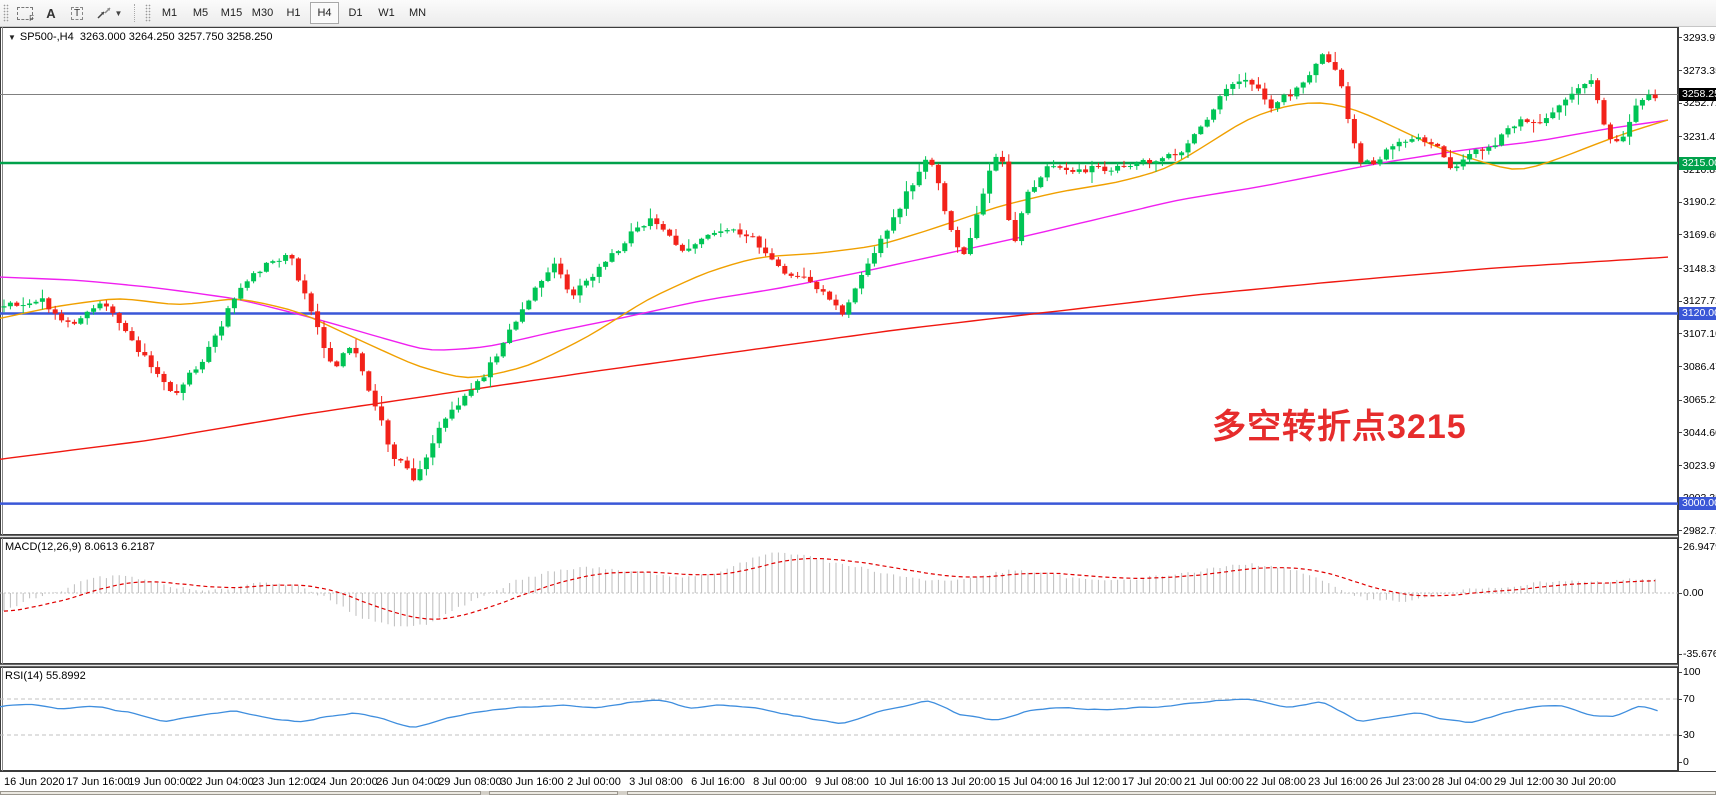 The height and width of the screenshot is (795, 1716). Describe the element at coordinates (355, 13) in the screenshot. I see `tab-timeframe-D1: D1` at that location.